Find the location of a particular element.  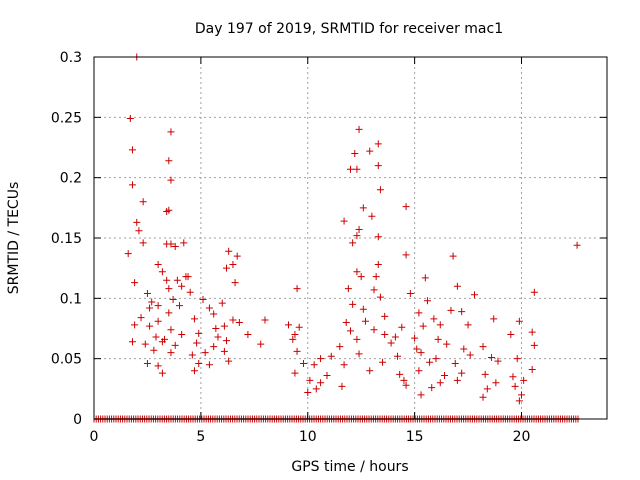

y-tick-label: 0.3 is located at coordinates (71, 58).